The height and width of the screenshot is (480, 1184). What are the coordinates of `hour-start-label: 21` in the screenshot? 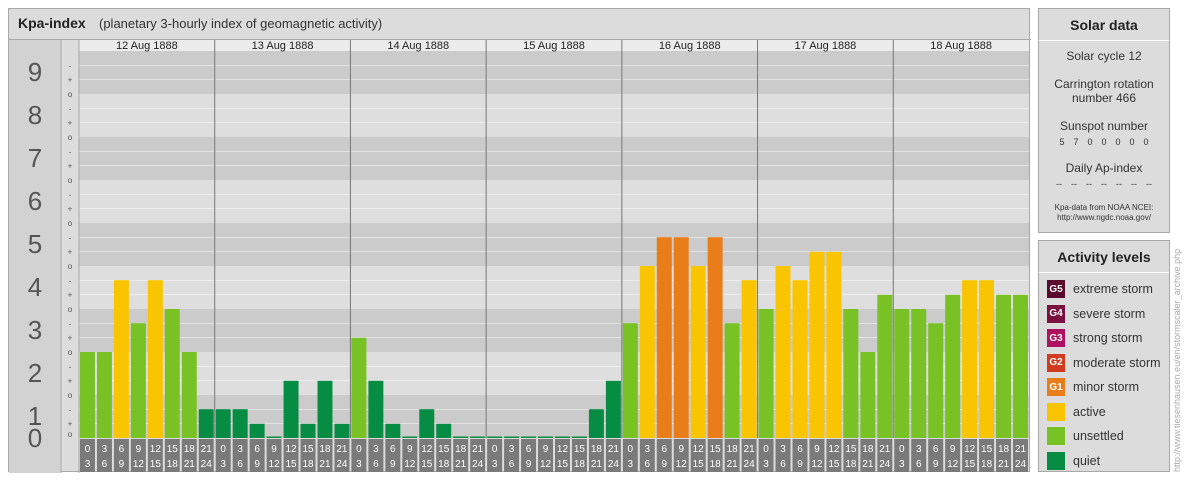 It's located at (207, 449).